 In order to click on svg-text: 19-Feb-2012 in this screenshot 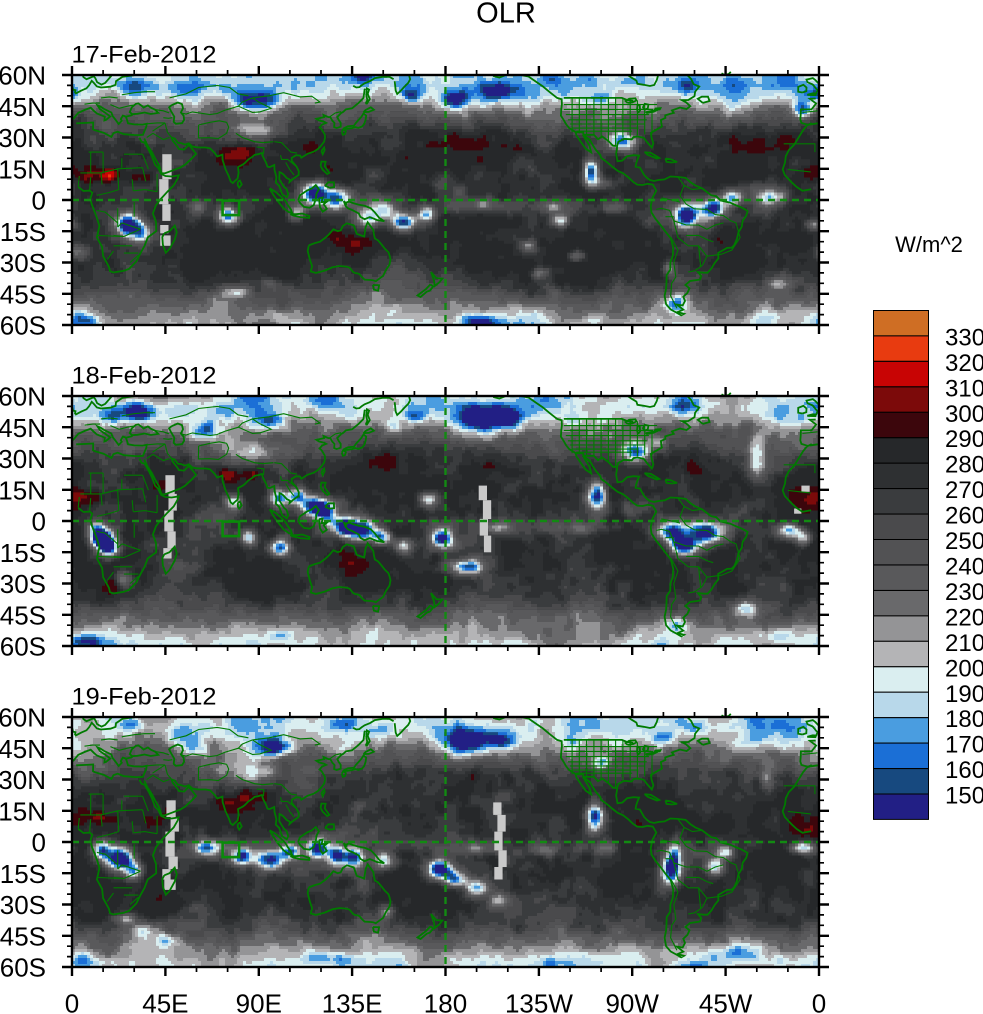, I will do `click(144, 696)`.